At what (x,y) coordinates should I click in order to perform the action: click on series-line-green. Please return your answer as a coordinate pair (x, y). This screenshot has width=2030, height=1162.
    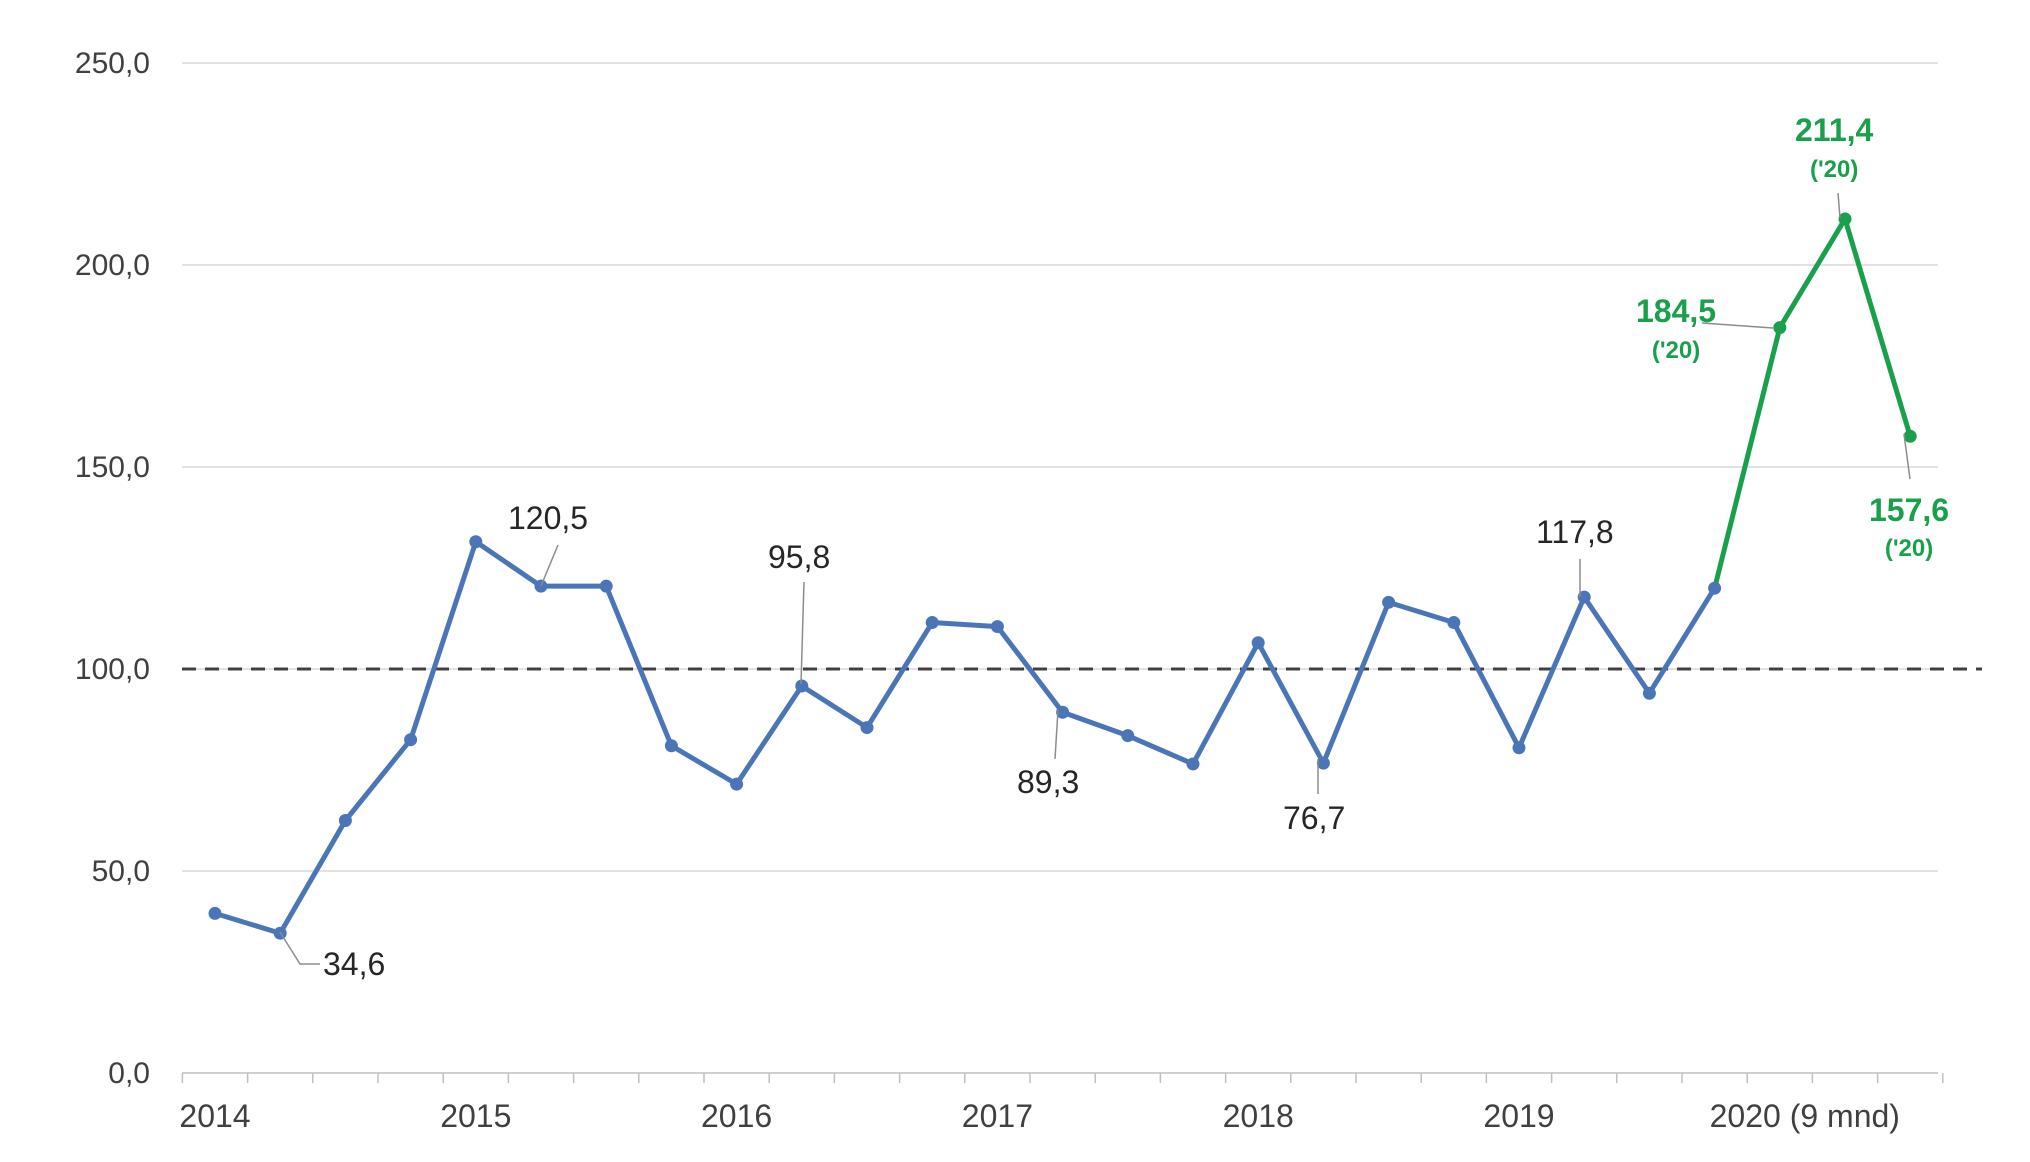
    Looking at the image, I should click on (1812, 402).